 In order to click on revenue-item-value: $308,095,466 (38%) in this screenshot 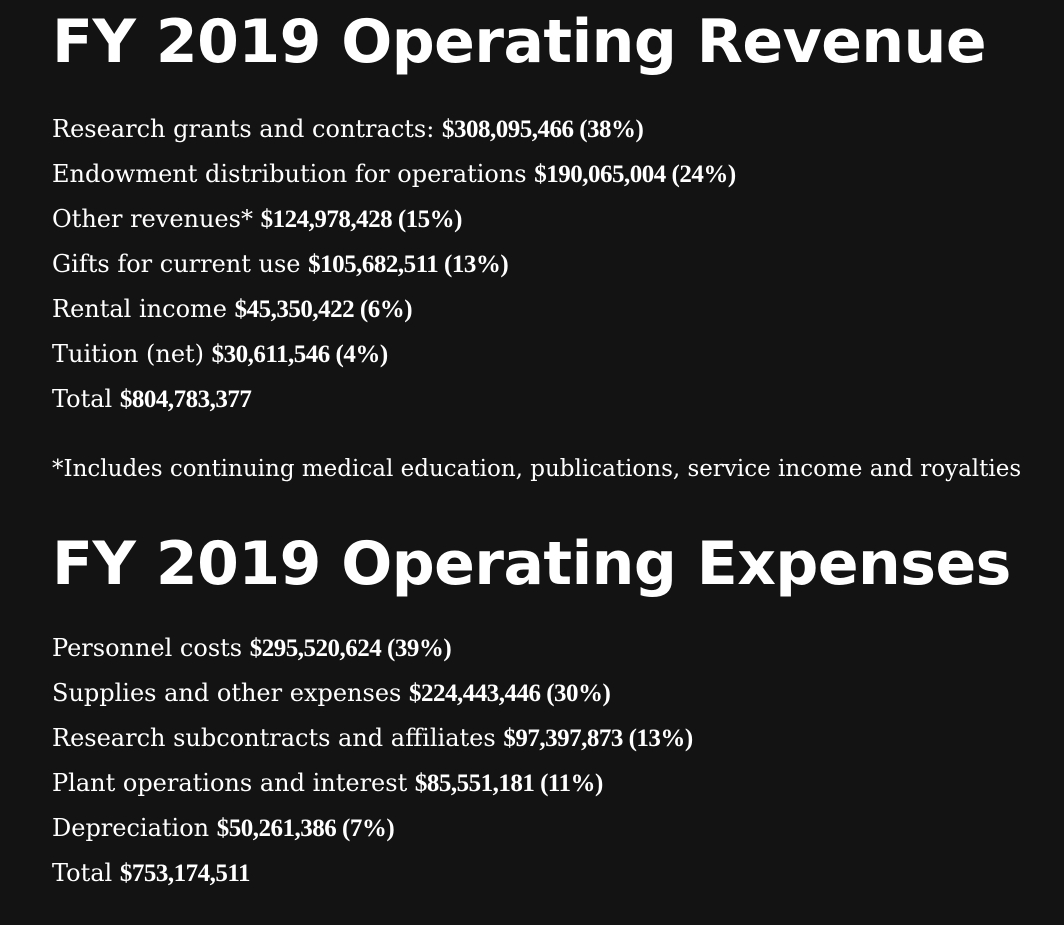, I will do `click(542, 129)`.